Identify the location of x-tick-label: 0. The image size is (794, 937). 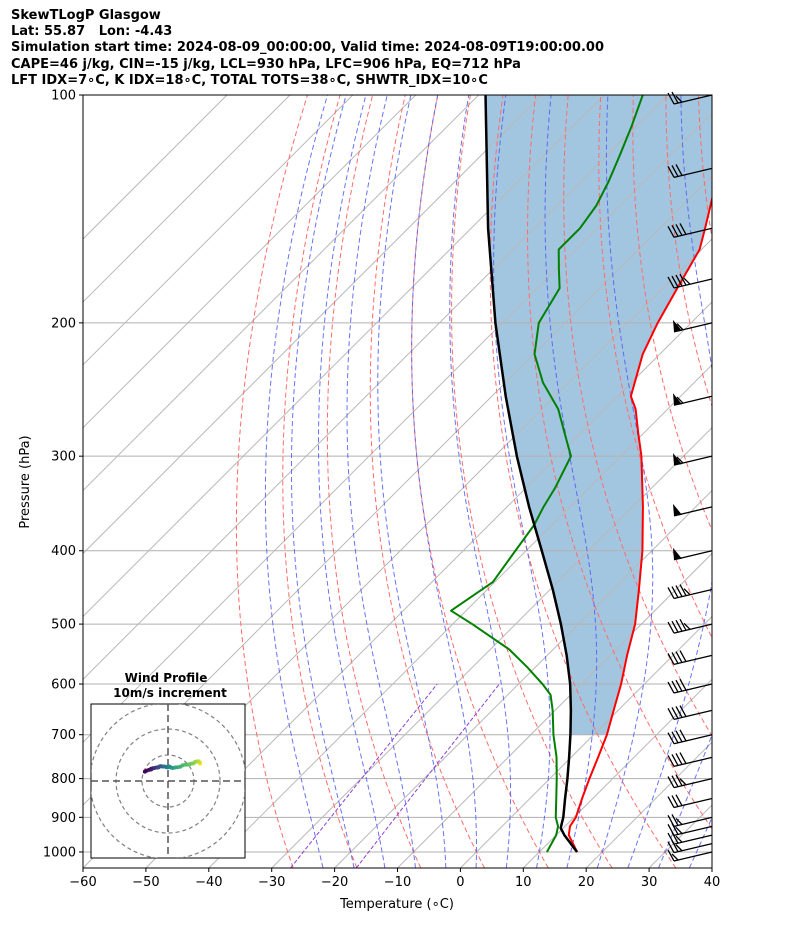
(460, 882).